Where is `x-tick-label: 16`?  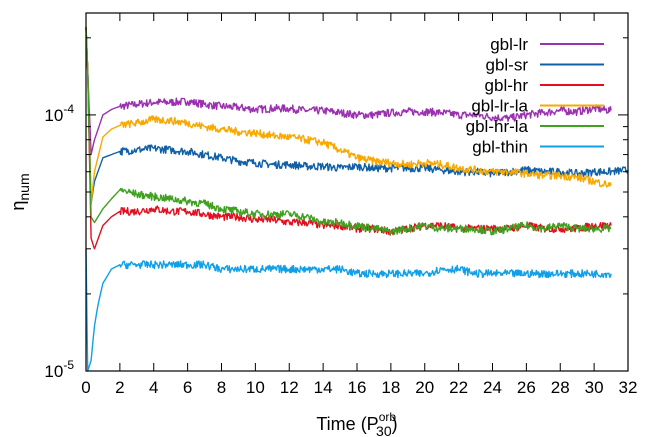
x-tick-label: 16 is located at coordinates (357, 387).